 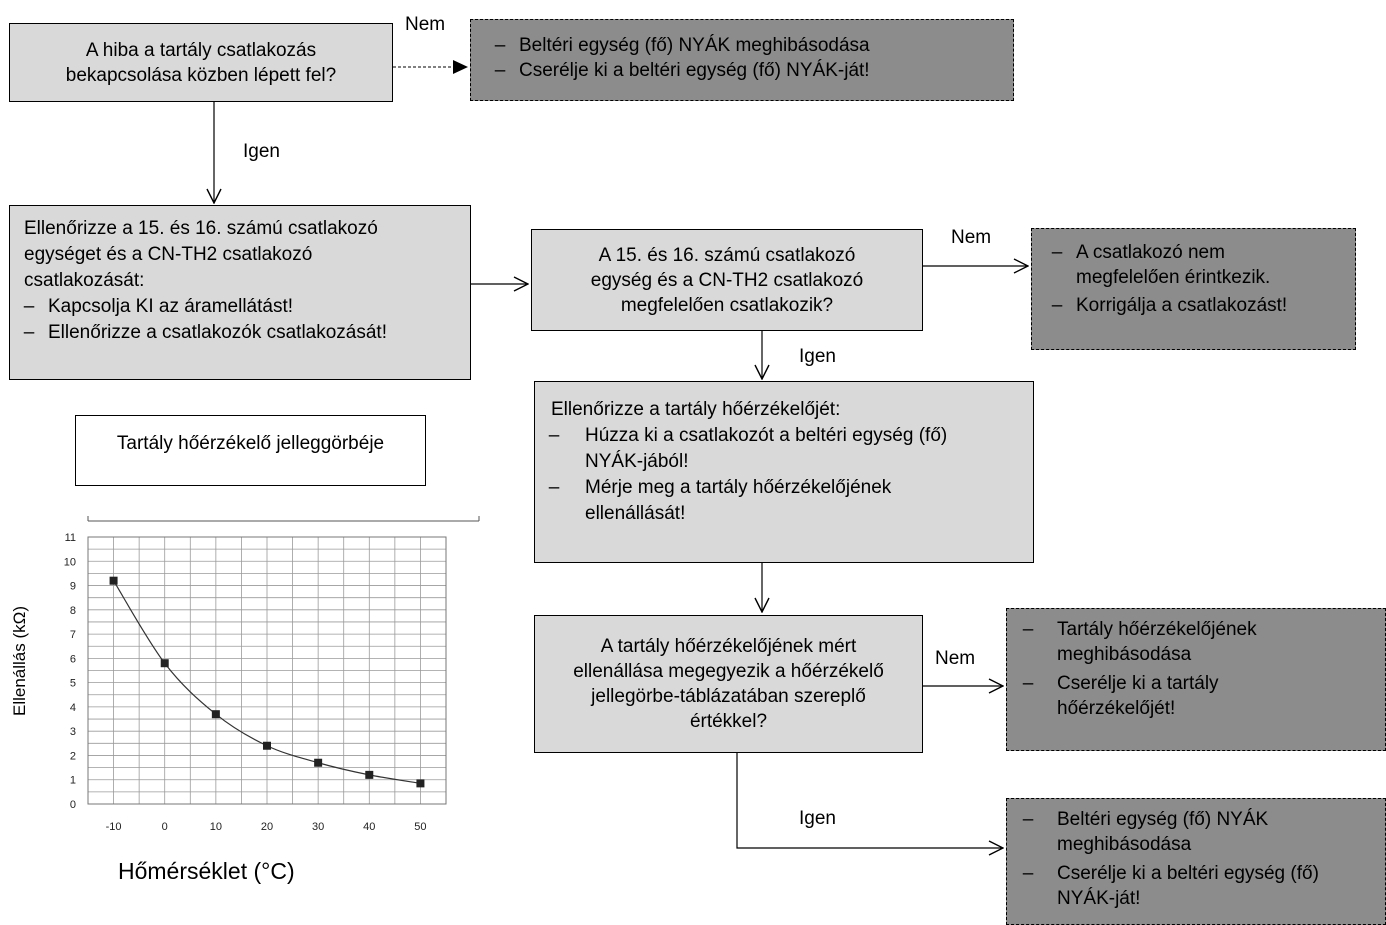 I want to click on list-item-text: Cserélje ki a beltéri egység (fő), so click(x=1188, y=873).